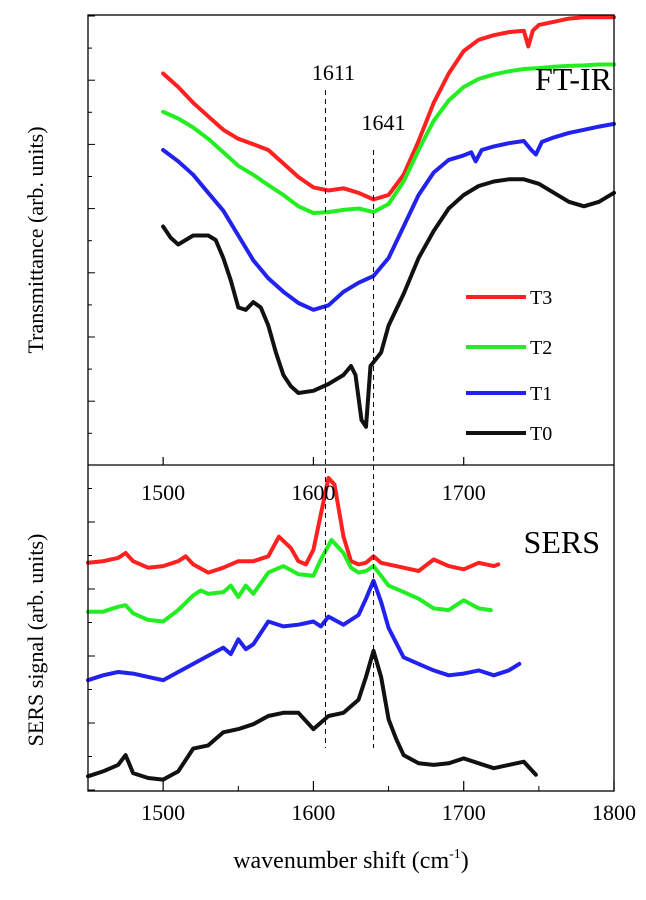 The image size is (646, 900). Describe the element at coordinates (574, 79) in the screenshot. I see `ftir-panel-label: FT-IR` at that location.